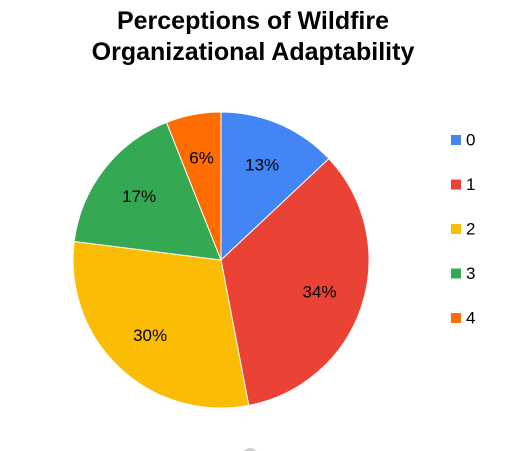 This screenshot has width=506, height=451. I want to click on chart-title-line-1: Perceptions of Wildfire, so click(253, 21).